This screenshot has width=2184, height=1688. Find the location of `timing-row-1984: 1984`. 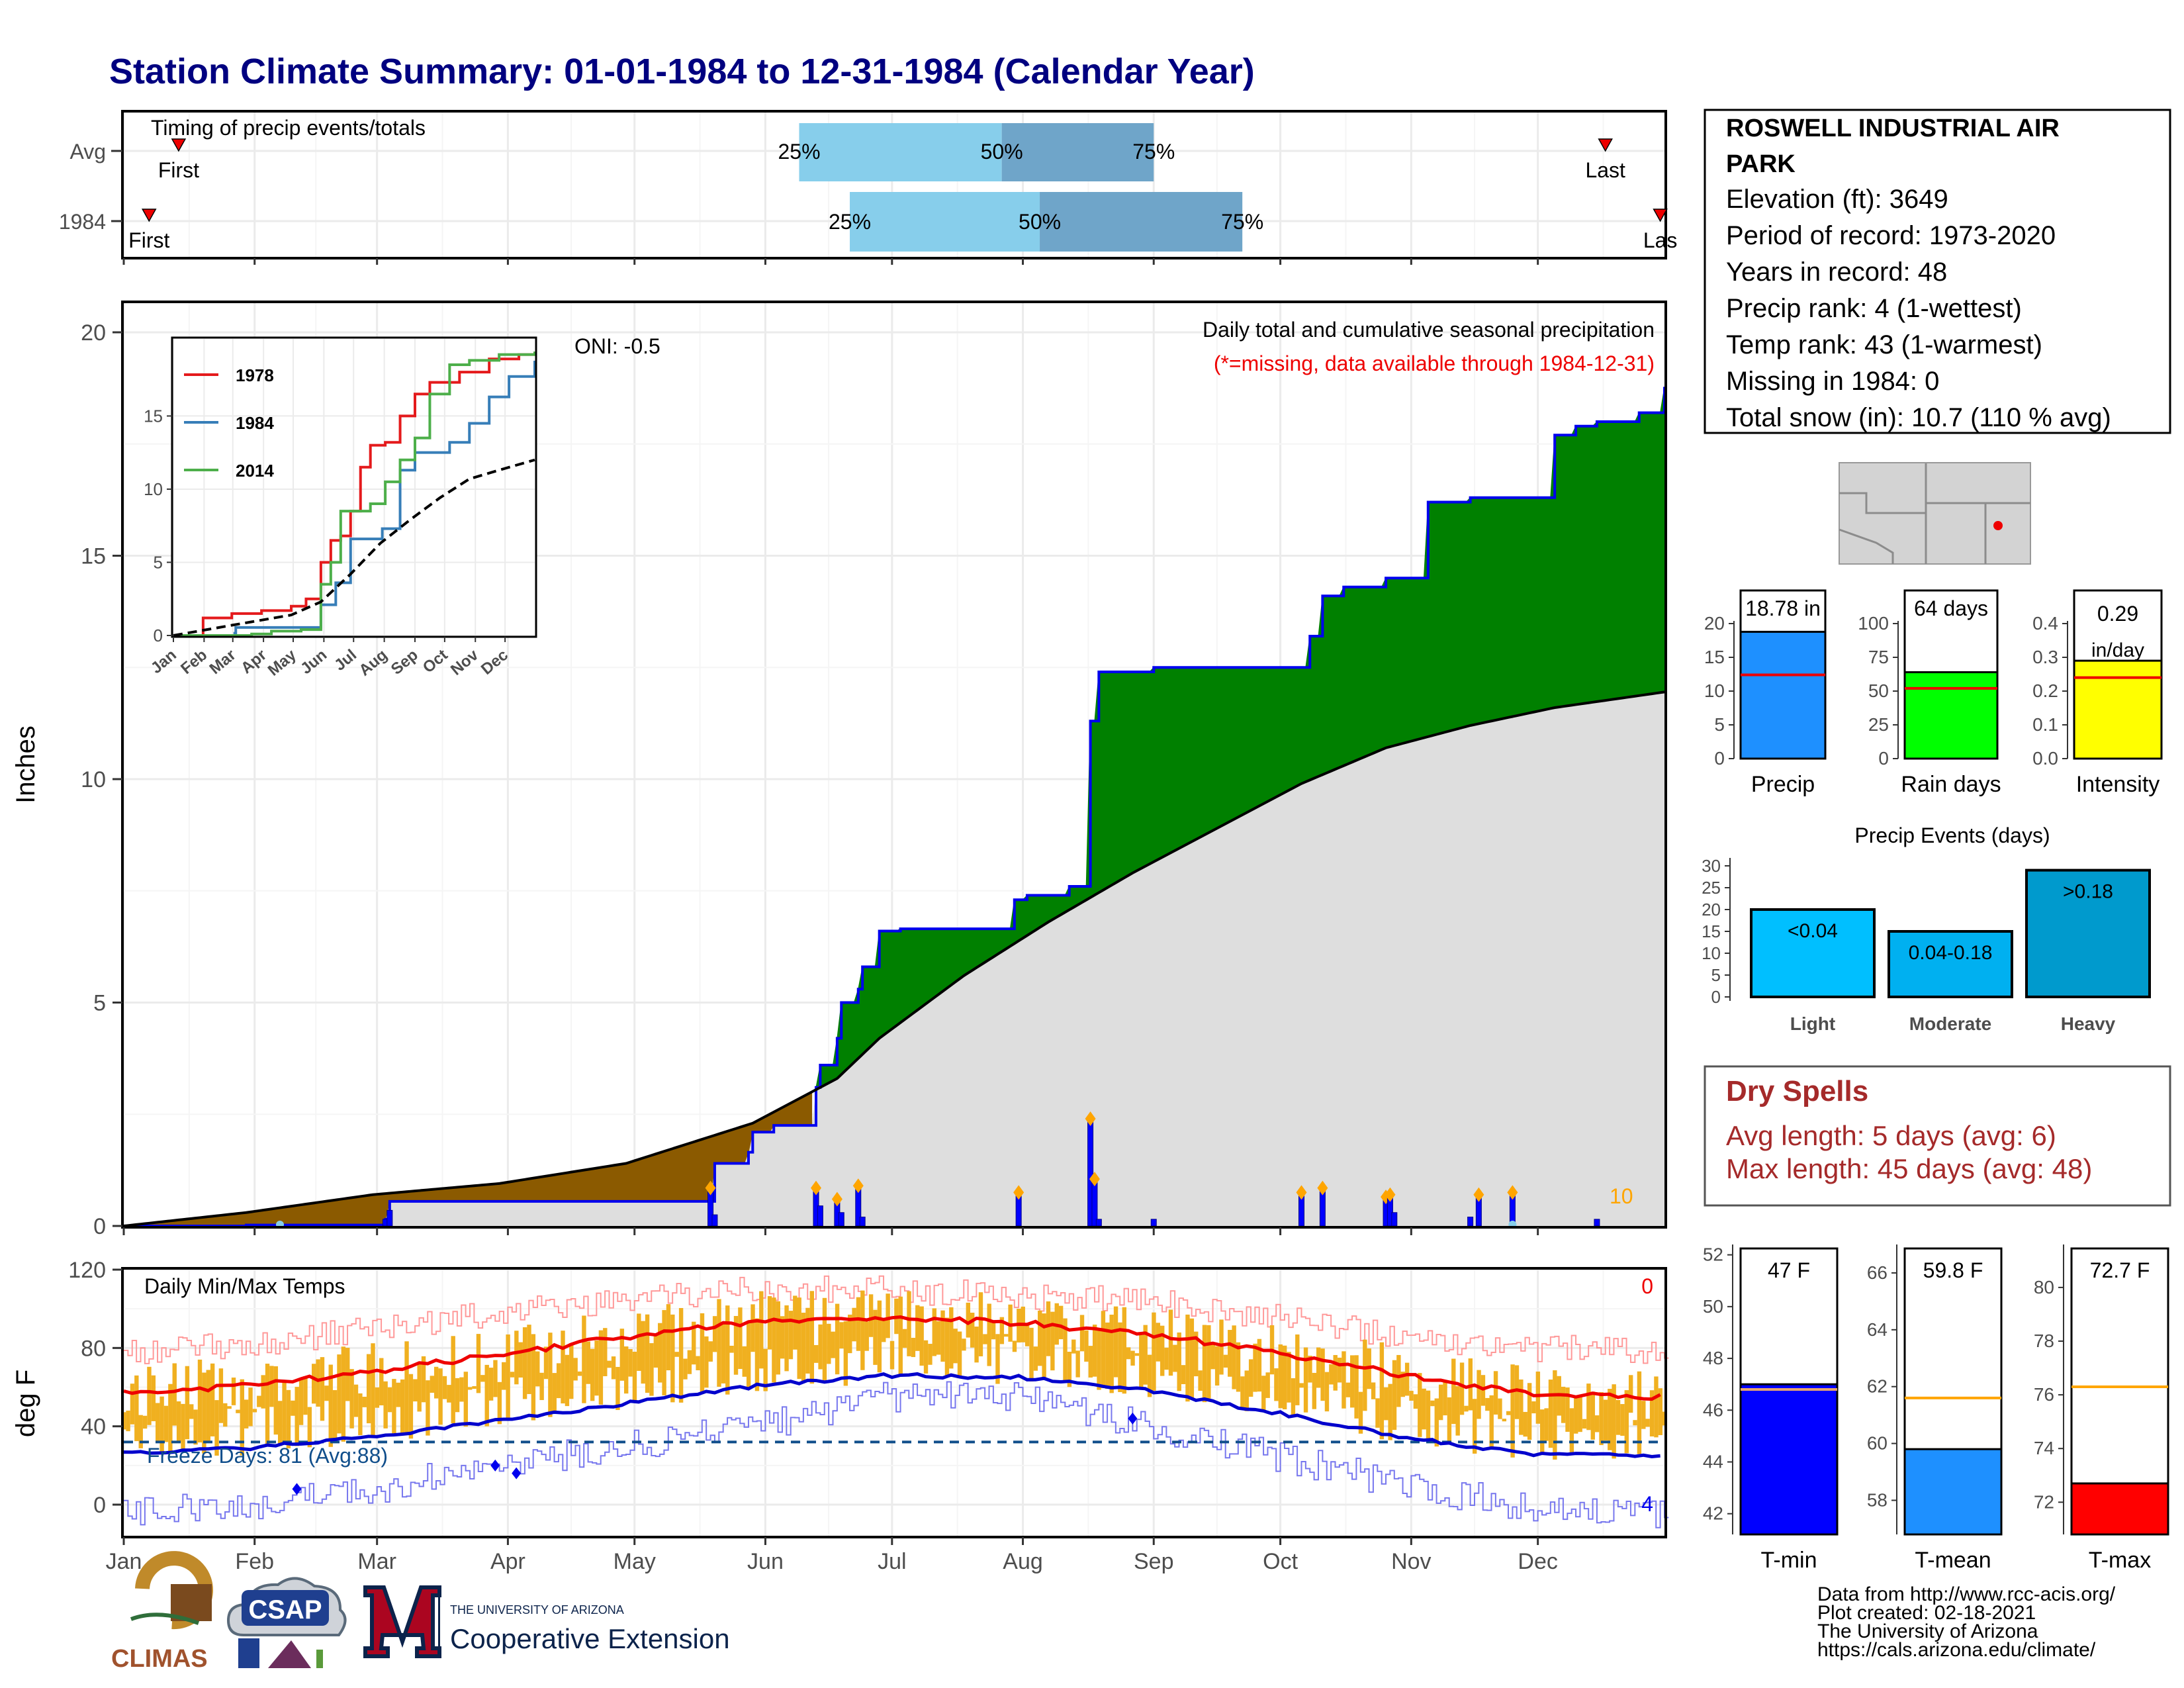

timing-row-1984: 1984 is located at coordinates (82, 222).